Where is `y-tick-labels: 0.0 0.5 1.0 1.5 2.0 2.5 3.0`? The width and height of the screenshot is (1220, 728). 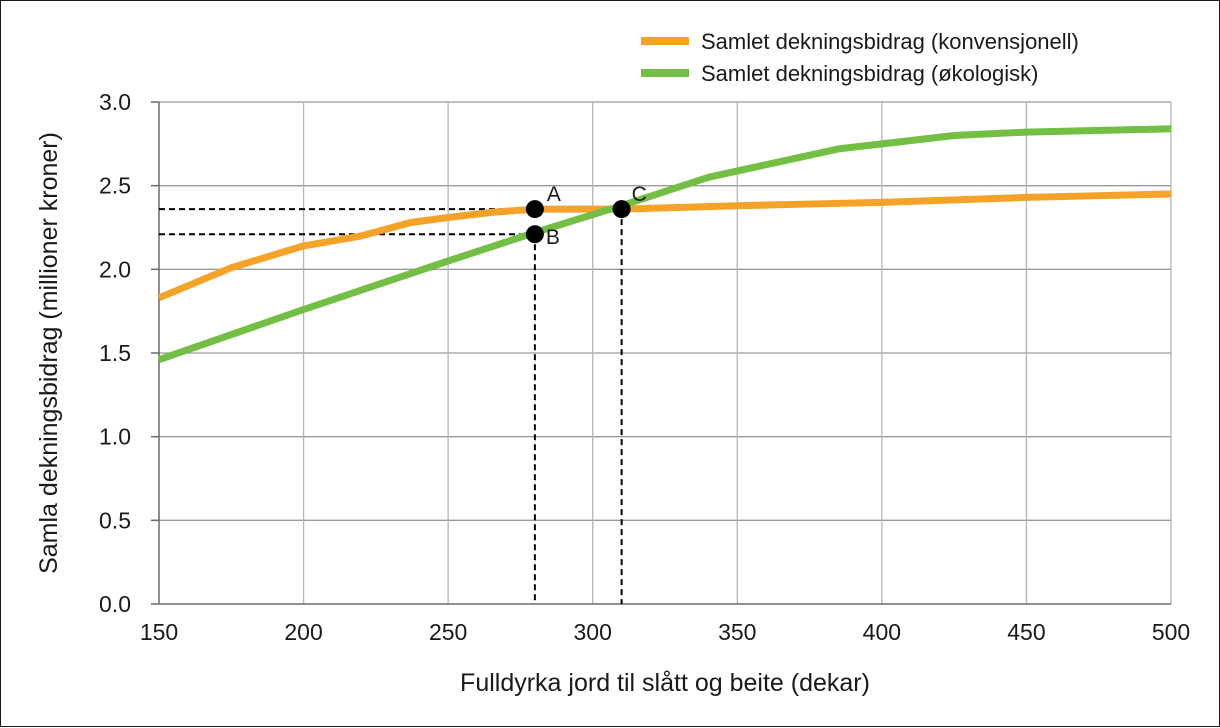 y-tick-labels: 0.0 0.5 1.0 1.5 2.0 2.5 3.0 is located at coordinates (115, 353).